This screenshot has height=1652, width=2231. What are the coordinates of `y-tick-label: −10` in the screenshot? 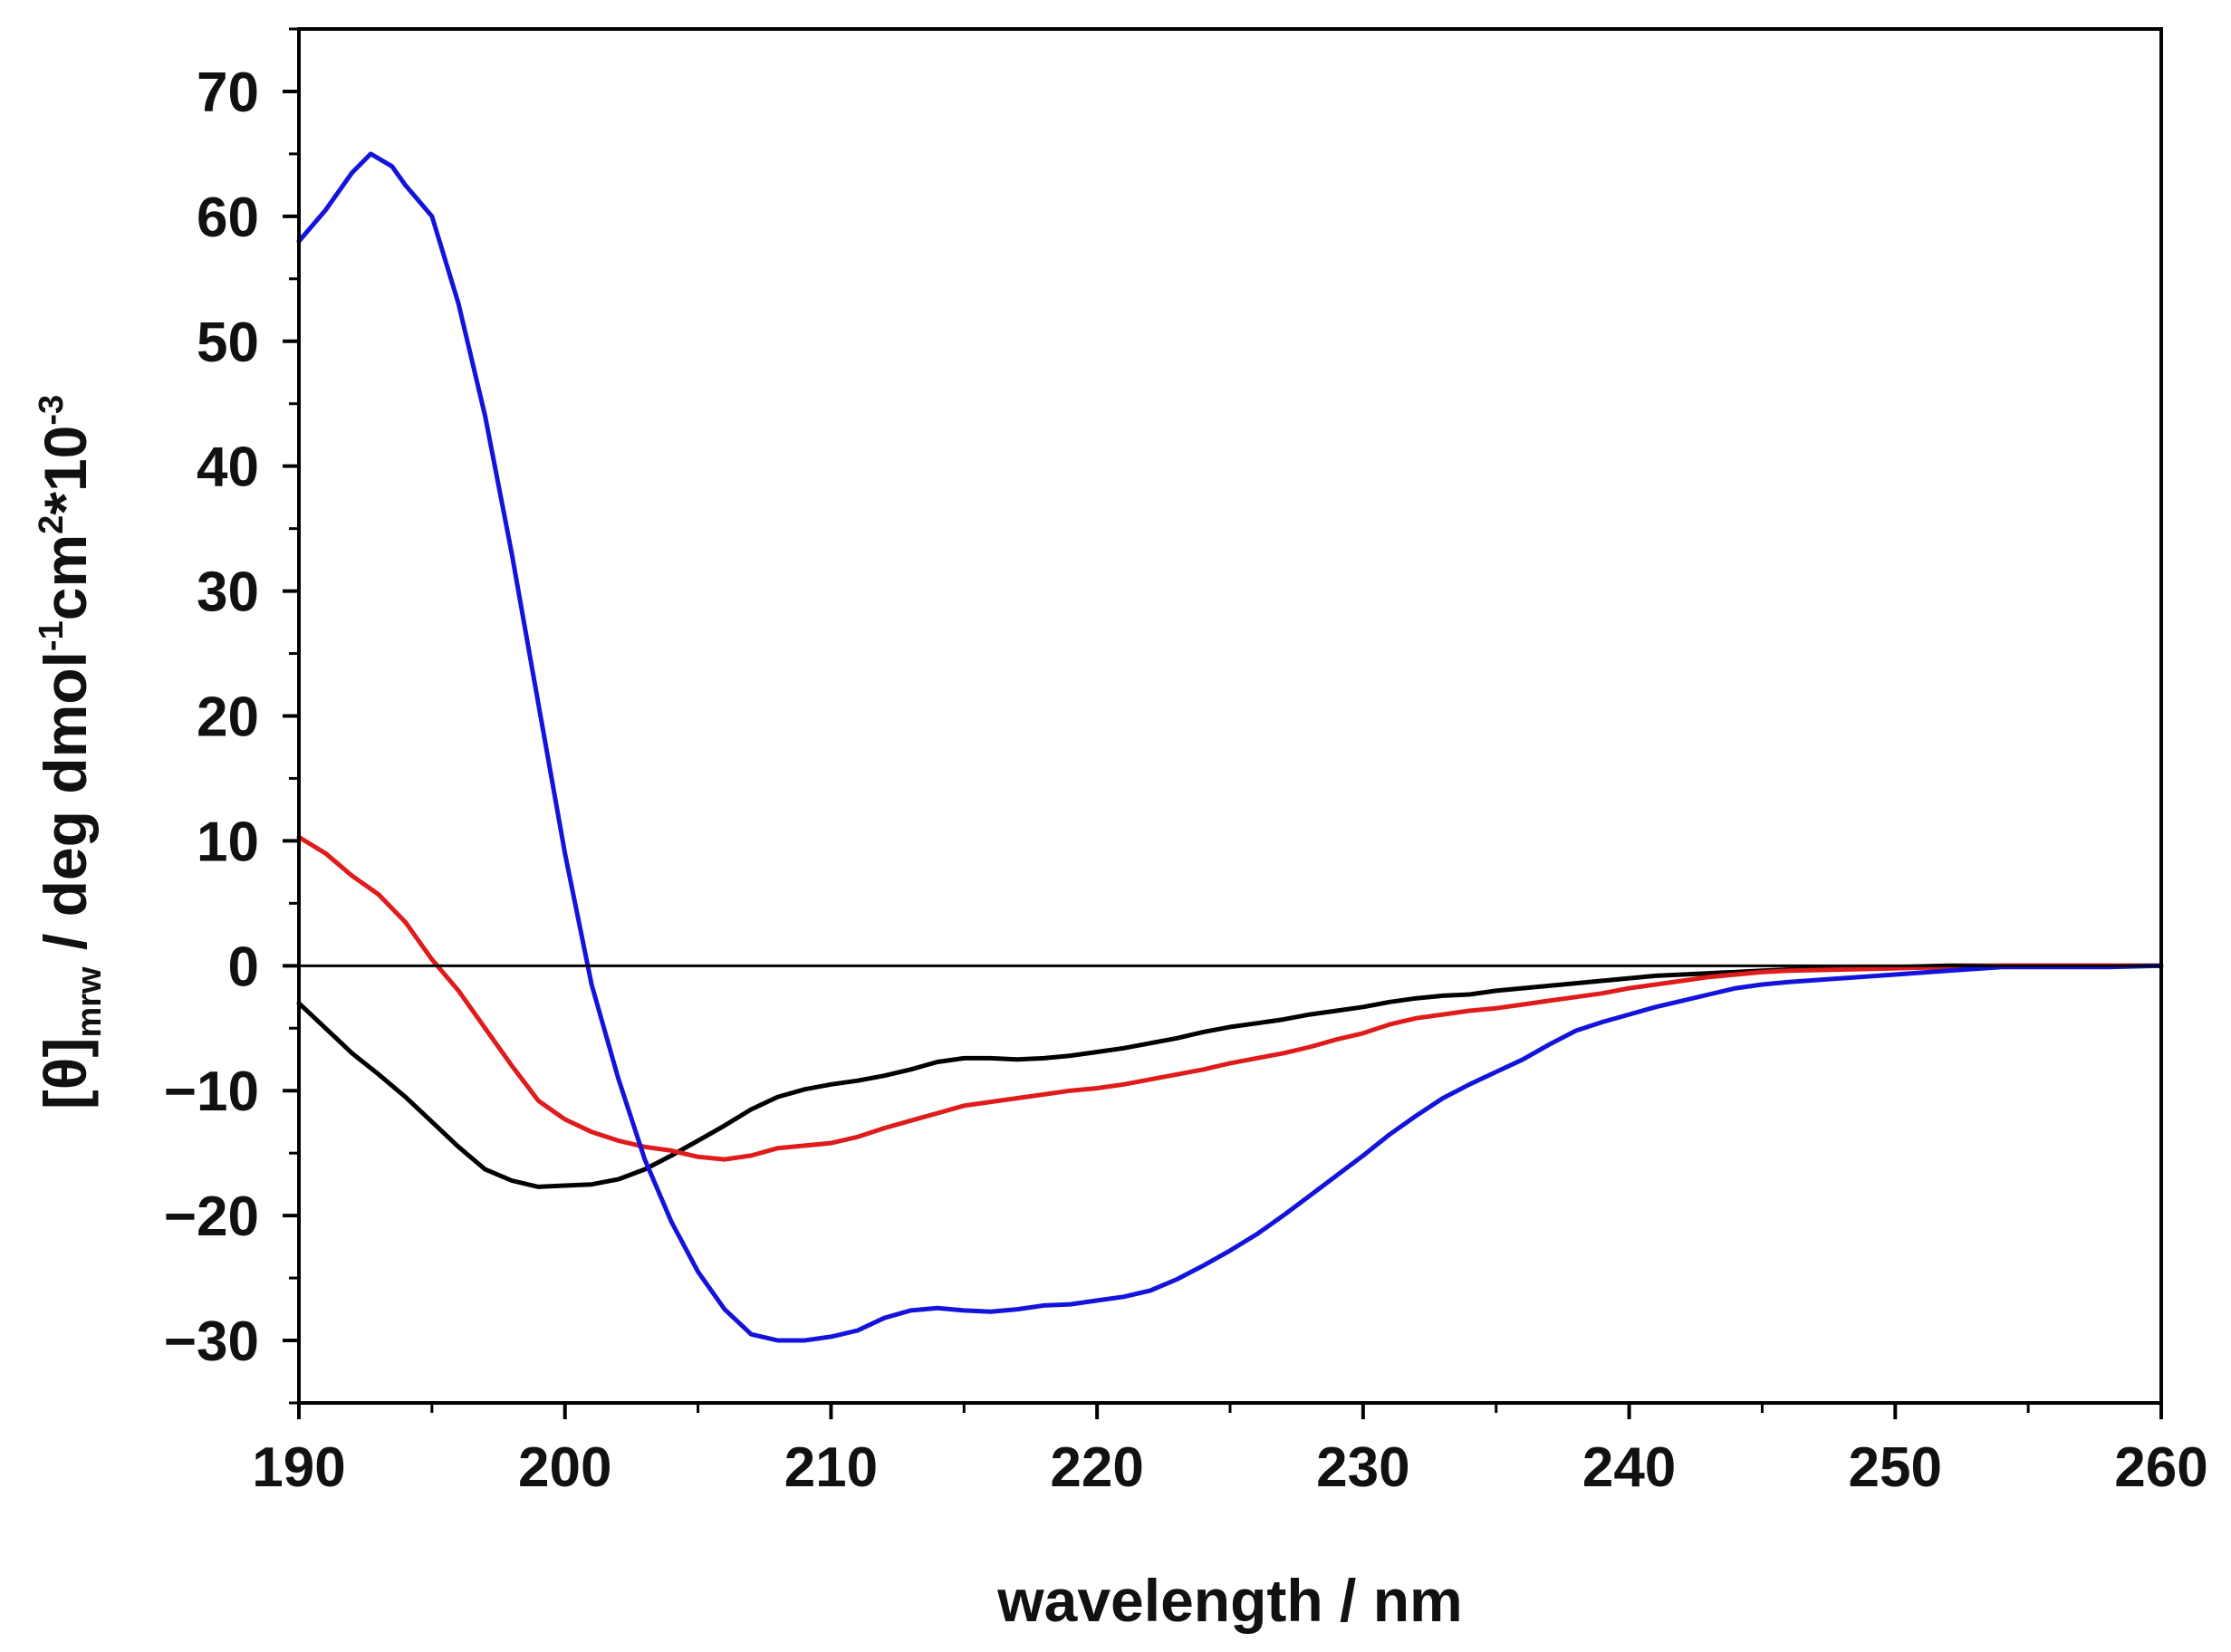 It's located at (211, 1092).